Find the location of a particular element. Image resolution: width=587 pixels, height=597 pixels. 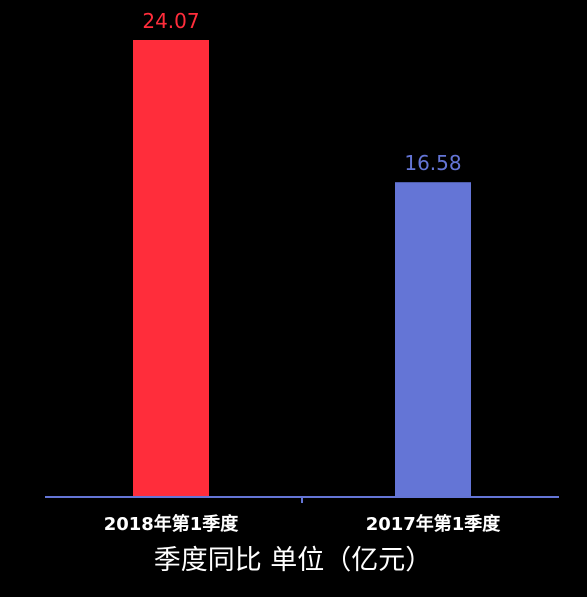

x-tick-label-2: 2017年第1季度 is located at coordinates (434, 524).